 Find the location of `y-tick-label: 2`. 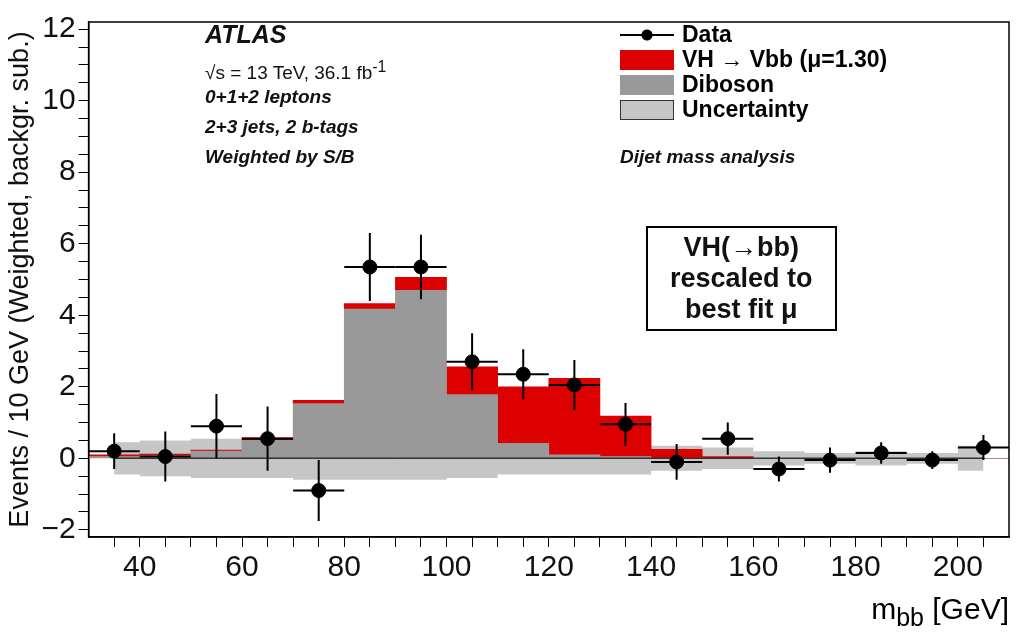

y-tick-label: 2 is located at coordinates (67, 385).